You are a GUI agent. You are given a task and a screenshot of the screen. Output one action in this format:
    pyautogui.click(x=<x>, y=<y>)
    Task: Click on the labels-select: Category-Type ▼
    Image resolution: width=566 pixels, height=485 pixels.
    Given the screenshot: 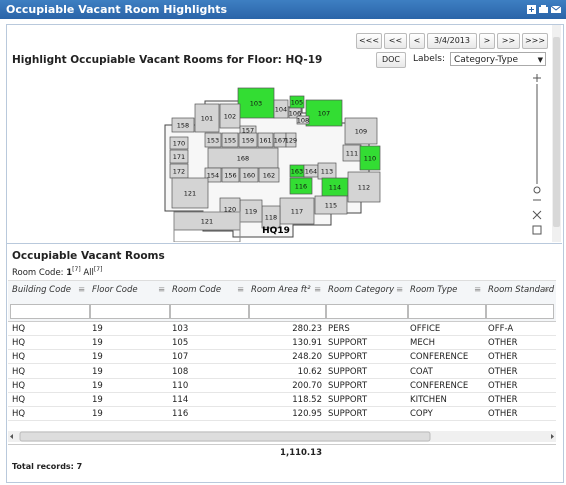 What is the action you would take?
    pyautogui.click(x=498, y=59)
    